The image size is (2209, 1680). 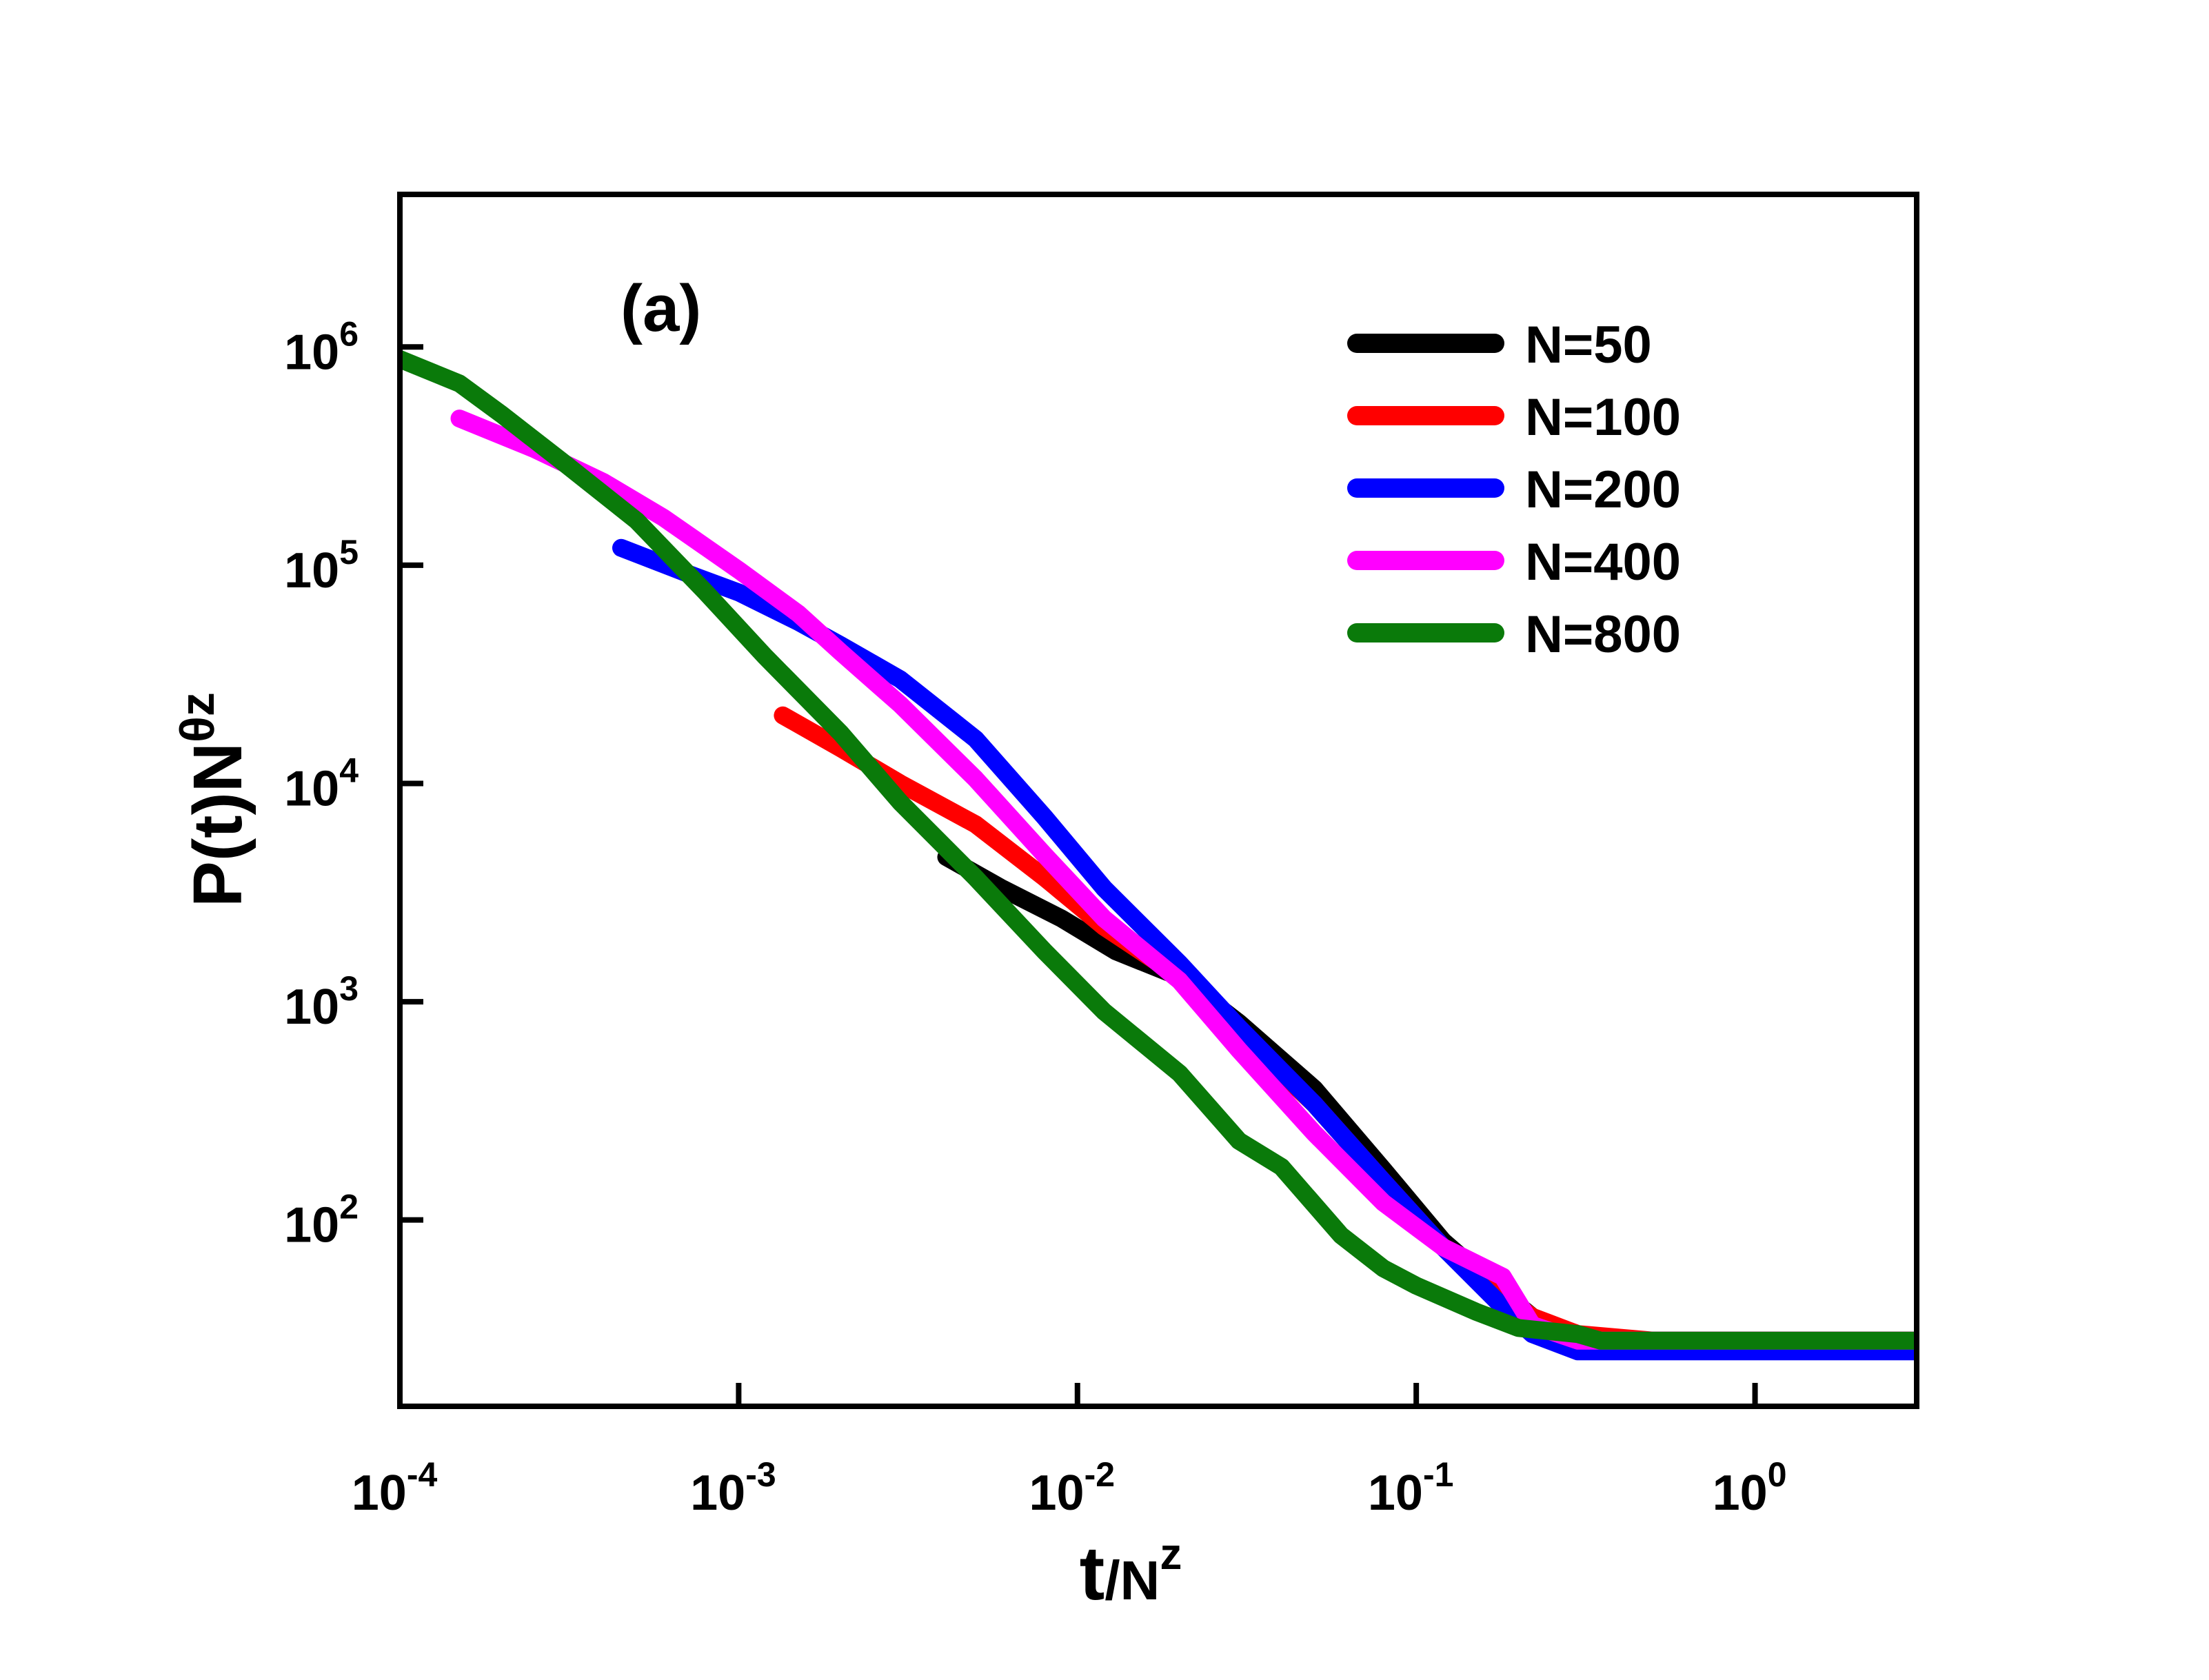 What do you see at coordinates (217, 824) in the screenshot?
I see `y-axis-label-base: P(t)N` at bounding box center [217, 824].